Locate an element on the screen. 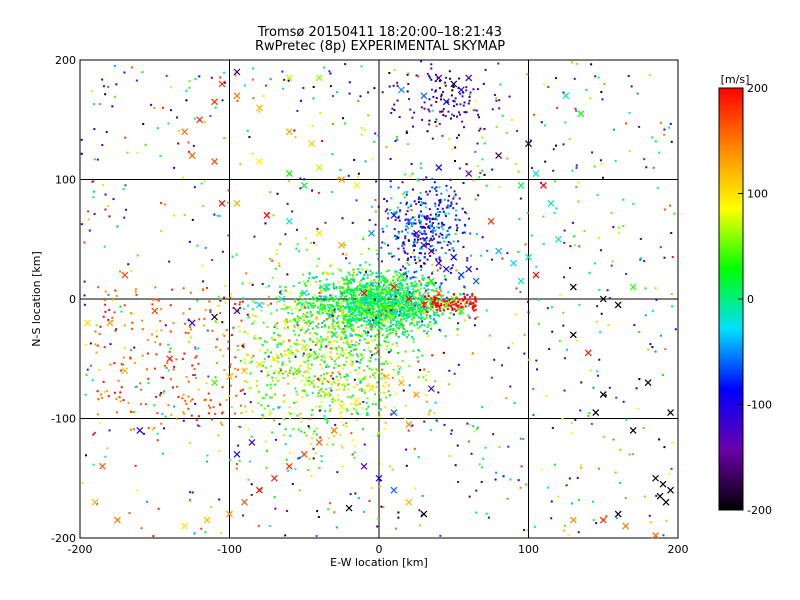 Image resolution: width=800 pixels, height=600 pixels. colorbar-tick-label: 200 is located at coordinates (757, 88).